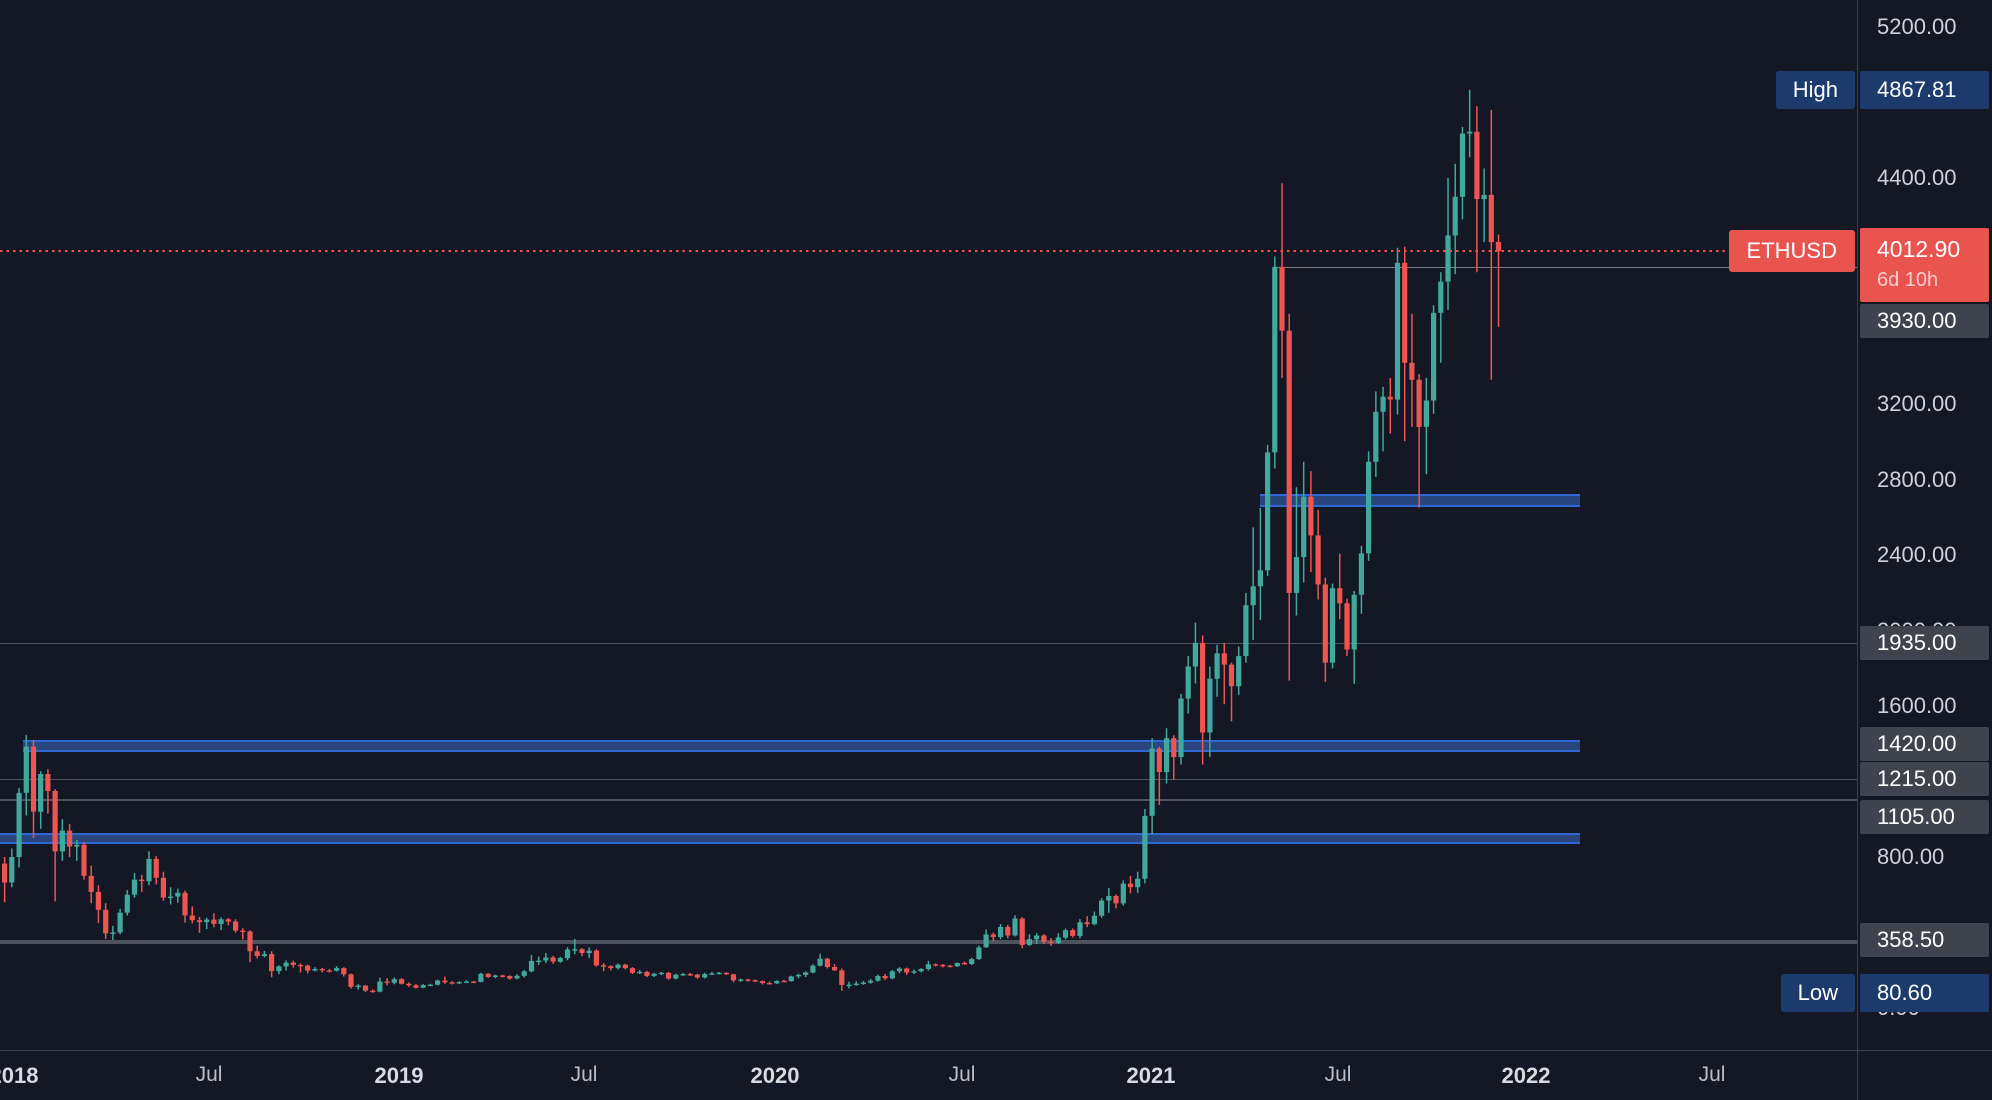  I want to click on high-label-text: High, so click(1815, 89).